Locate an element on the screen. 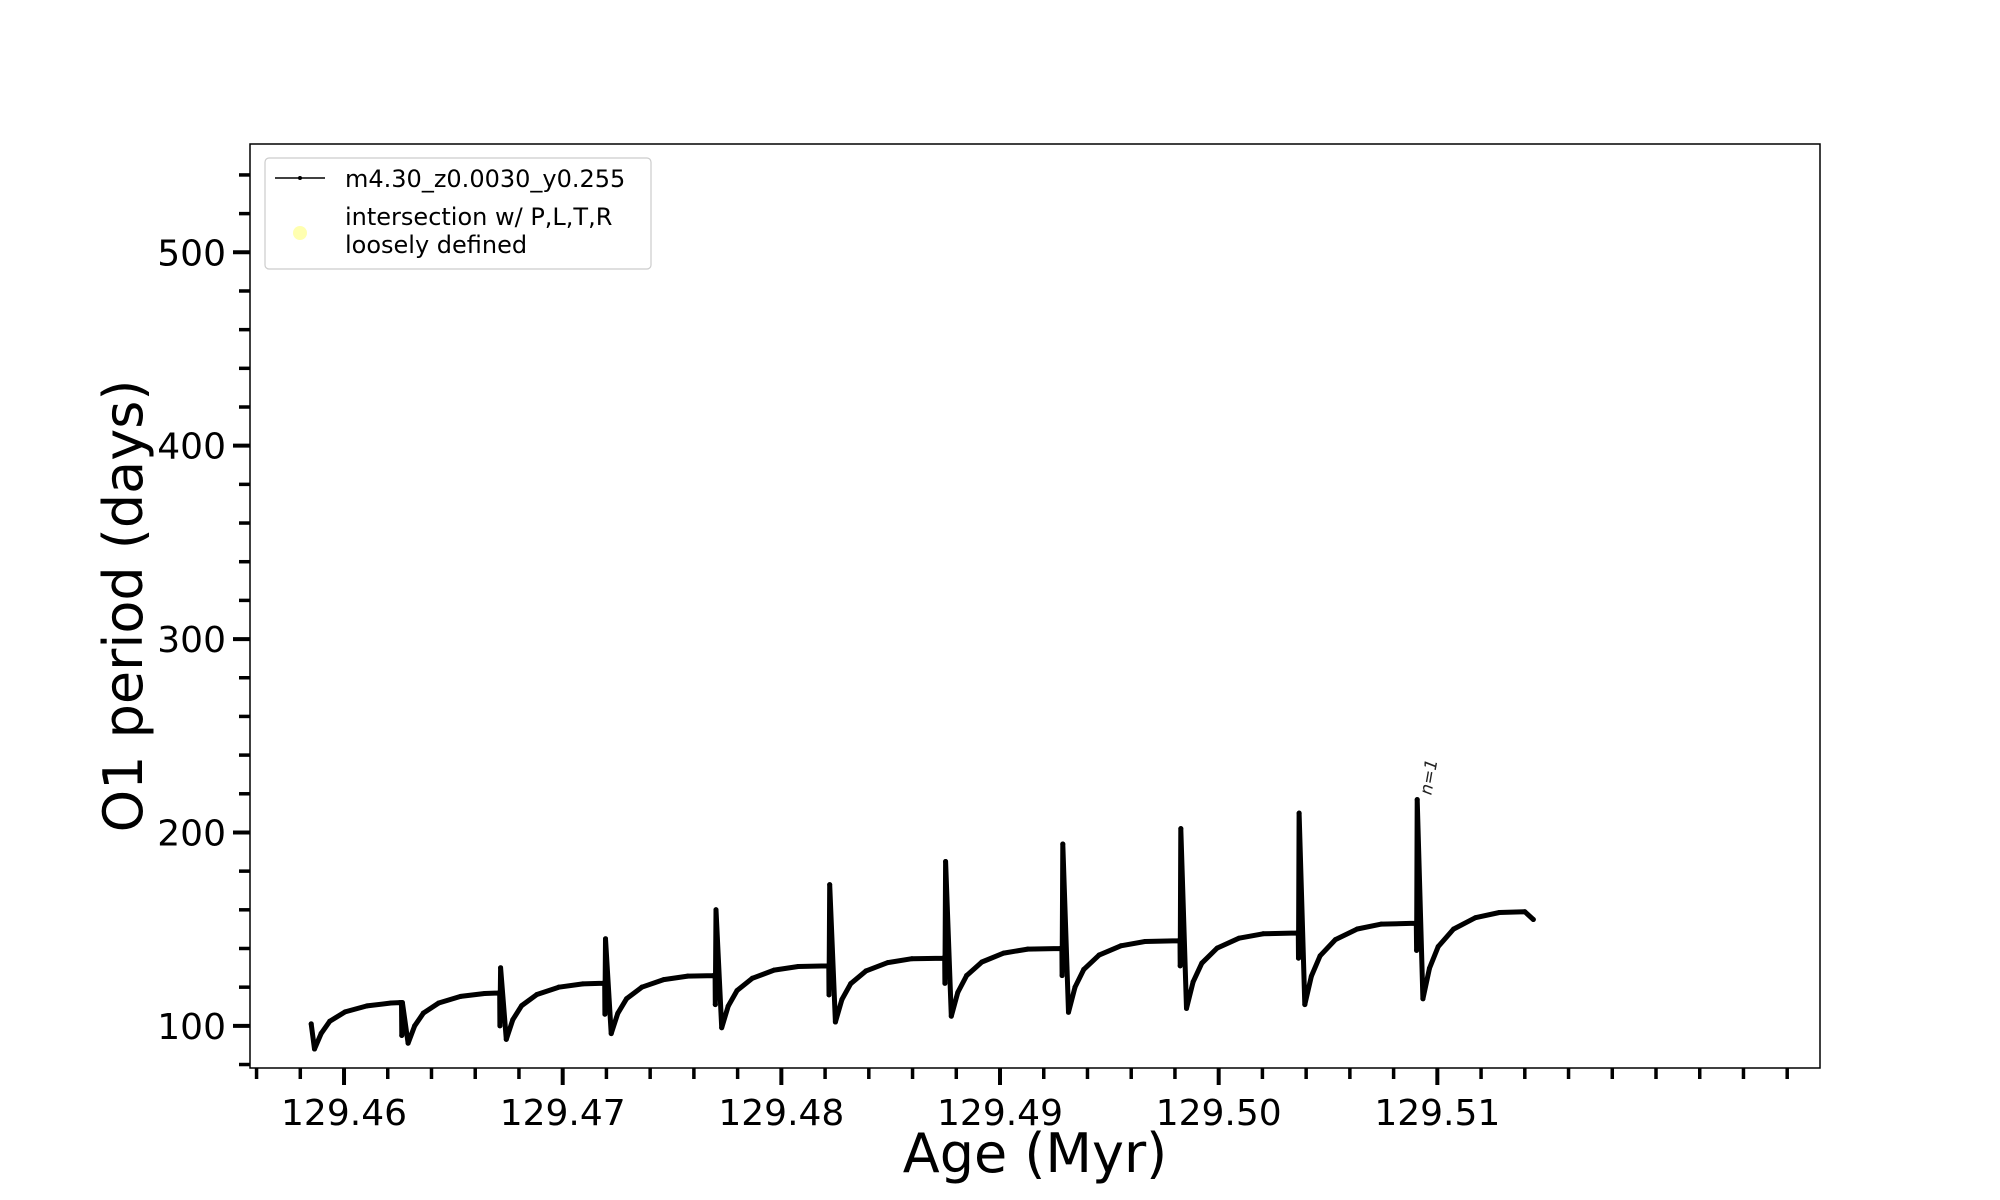  x-axis-label: Age (Myr) is located at coordinates (1035, 1153).